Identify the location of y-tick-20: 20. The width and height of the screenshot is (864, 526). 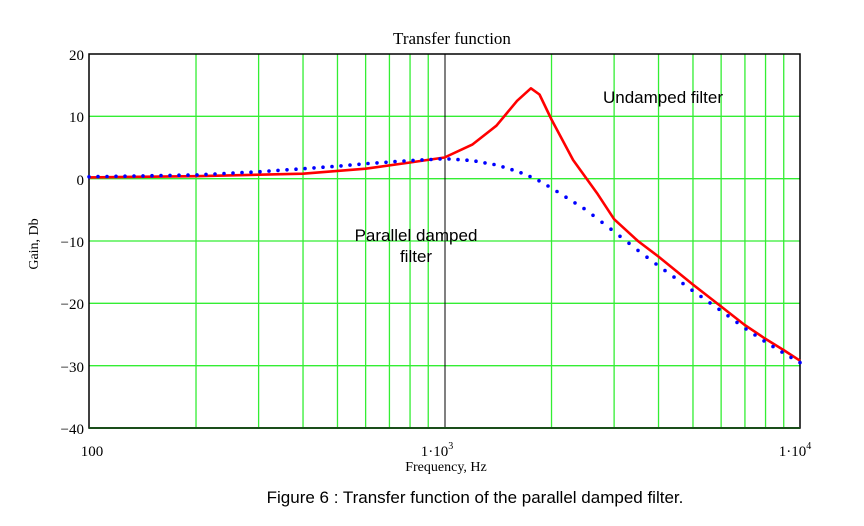
(76, 56).